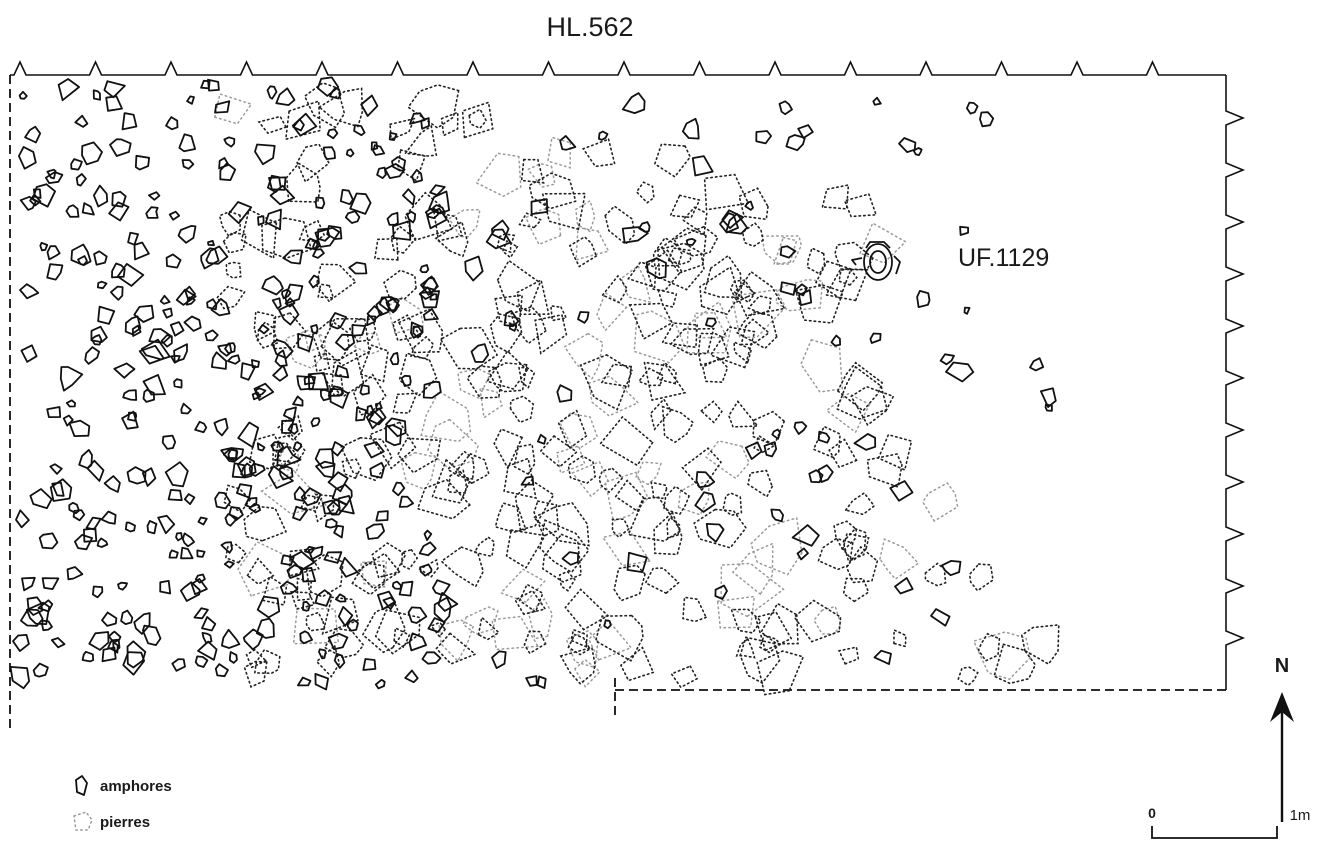  What do you see at coordinates (1235, 382) in the screenshot?
I see `frame-right-edge` at bounding box center [1235, 382].